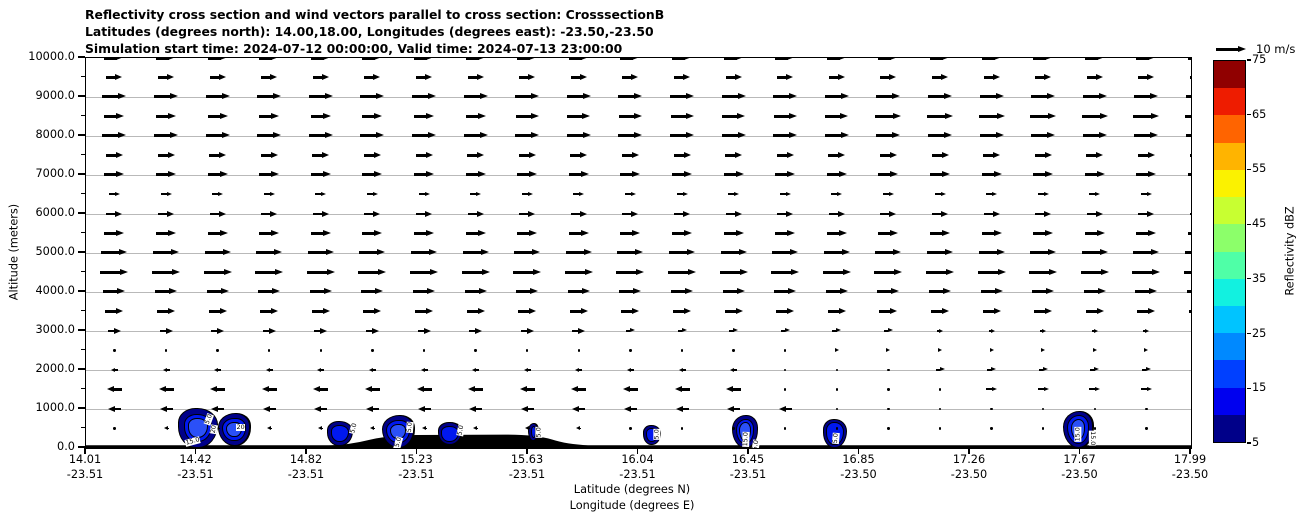 This screenshot has width=1304, height=526. I want to click on x-tick, so click(748, 451).